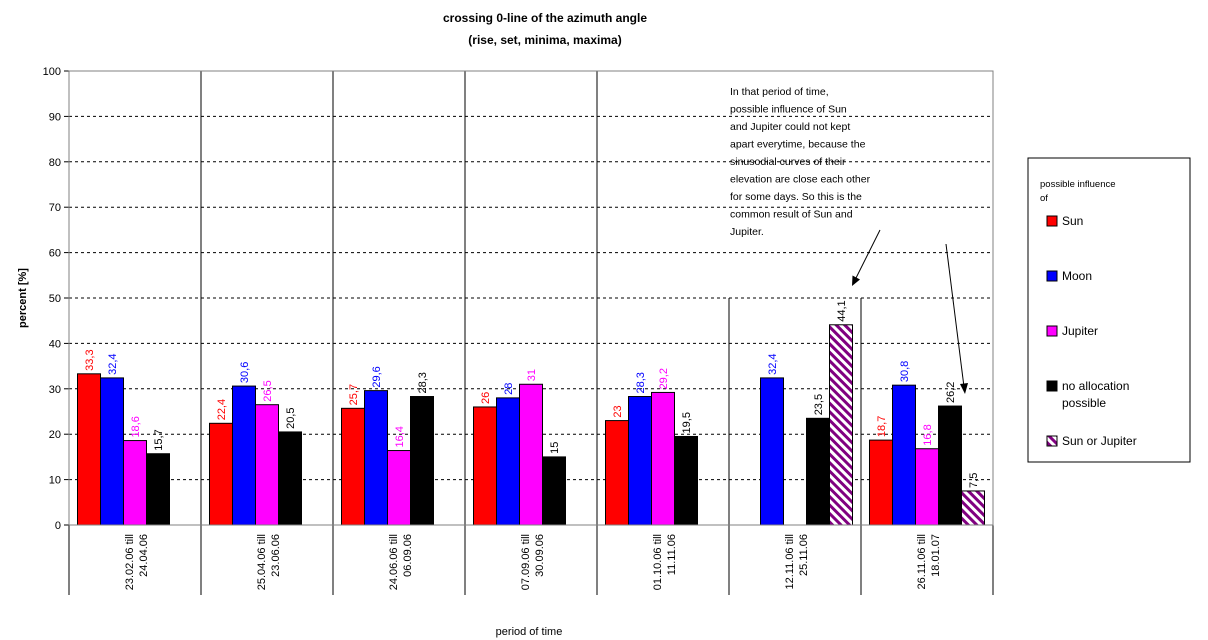 Image resolution: width=1208 pixels, height=640 pixels. What do you see at coordinates (509, 389) in the screenshot?
I see `data-label: 28` at bounding box center [509, 389].